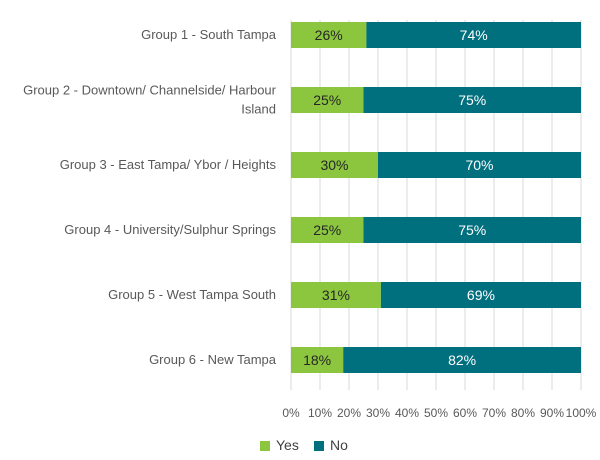 The width and height of the screenshot is (600, 460). I want to click on category-label: Group 4 - University/Sulphur Springs, so click(170, 229).